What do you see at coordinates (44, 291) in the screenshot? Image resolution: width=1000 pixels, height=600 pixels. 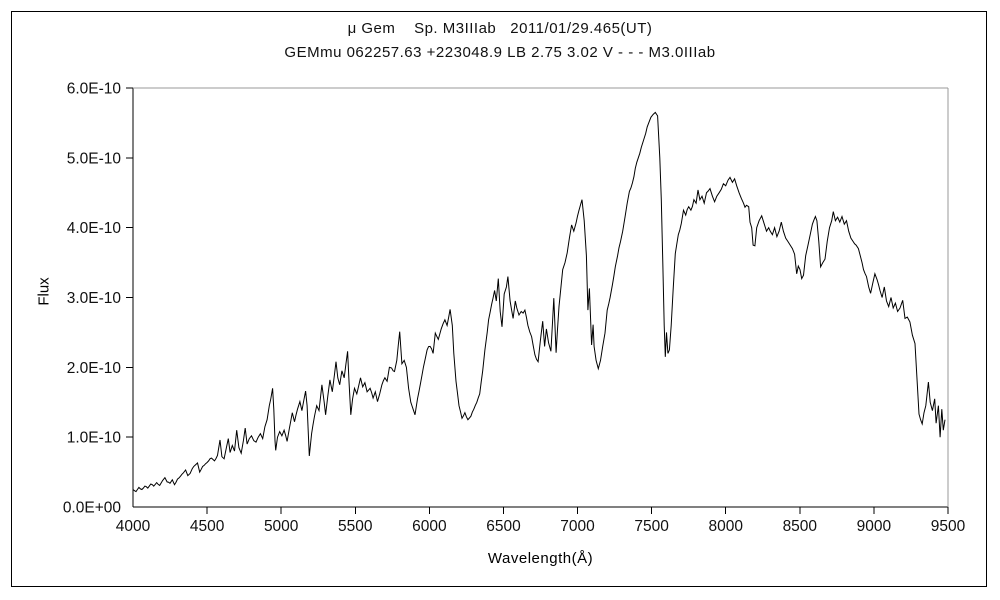 I see `y-axis-label: Flux` at bounding box center [44, 291].